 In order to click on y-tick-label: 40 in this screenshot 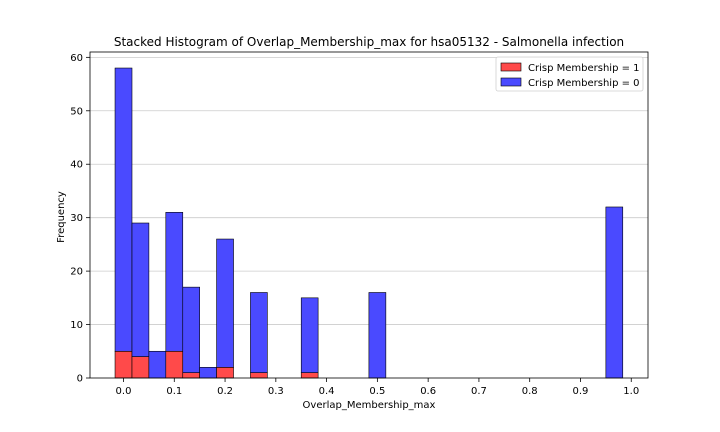, I will do `click(76, 165)`.